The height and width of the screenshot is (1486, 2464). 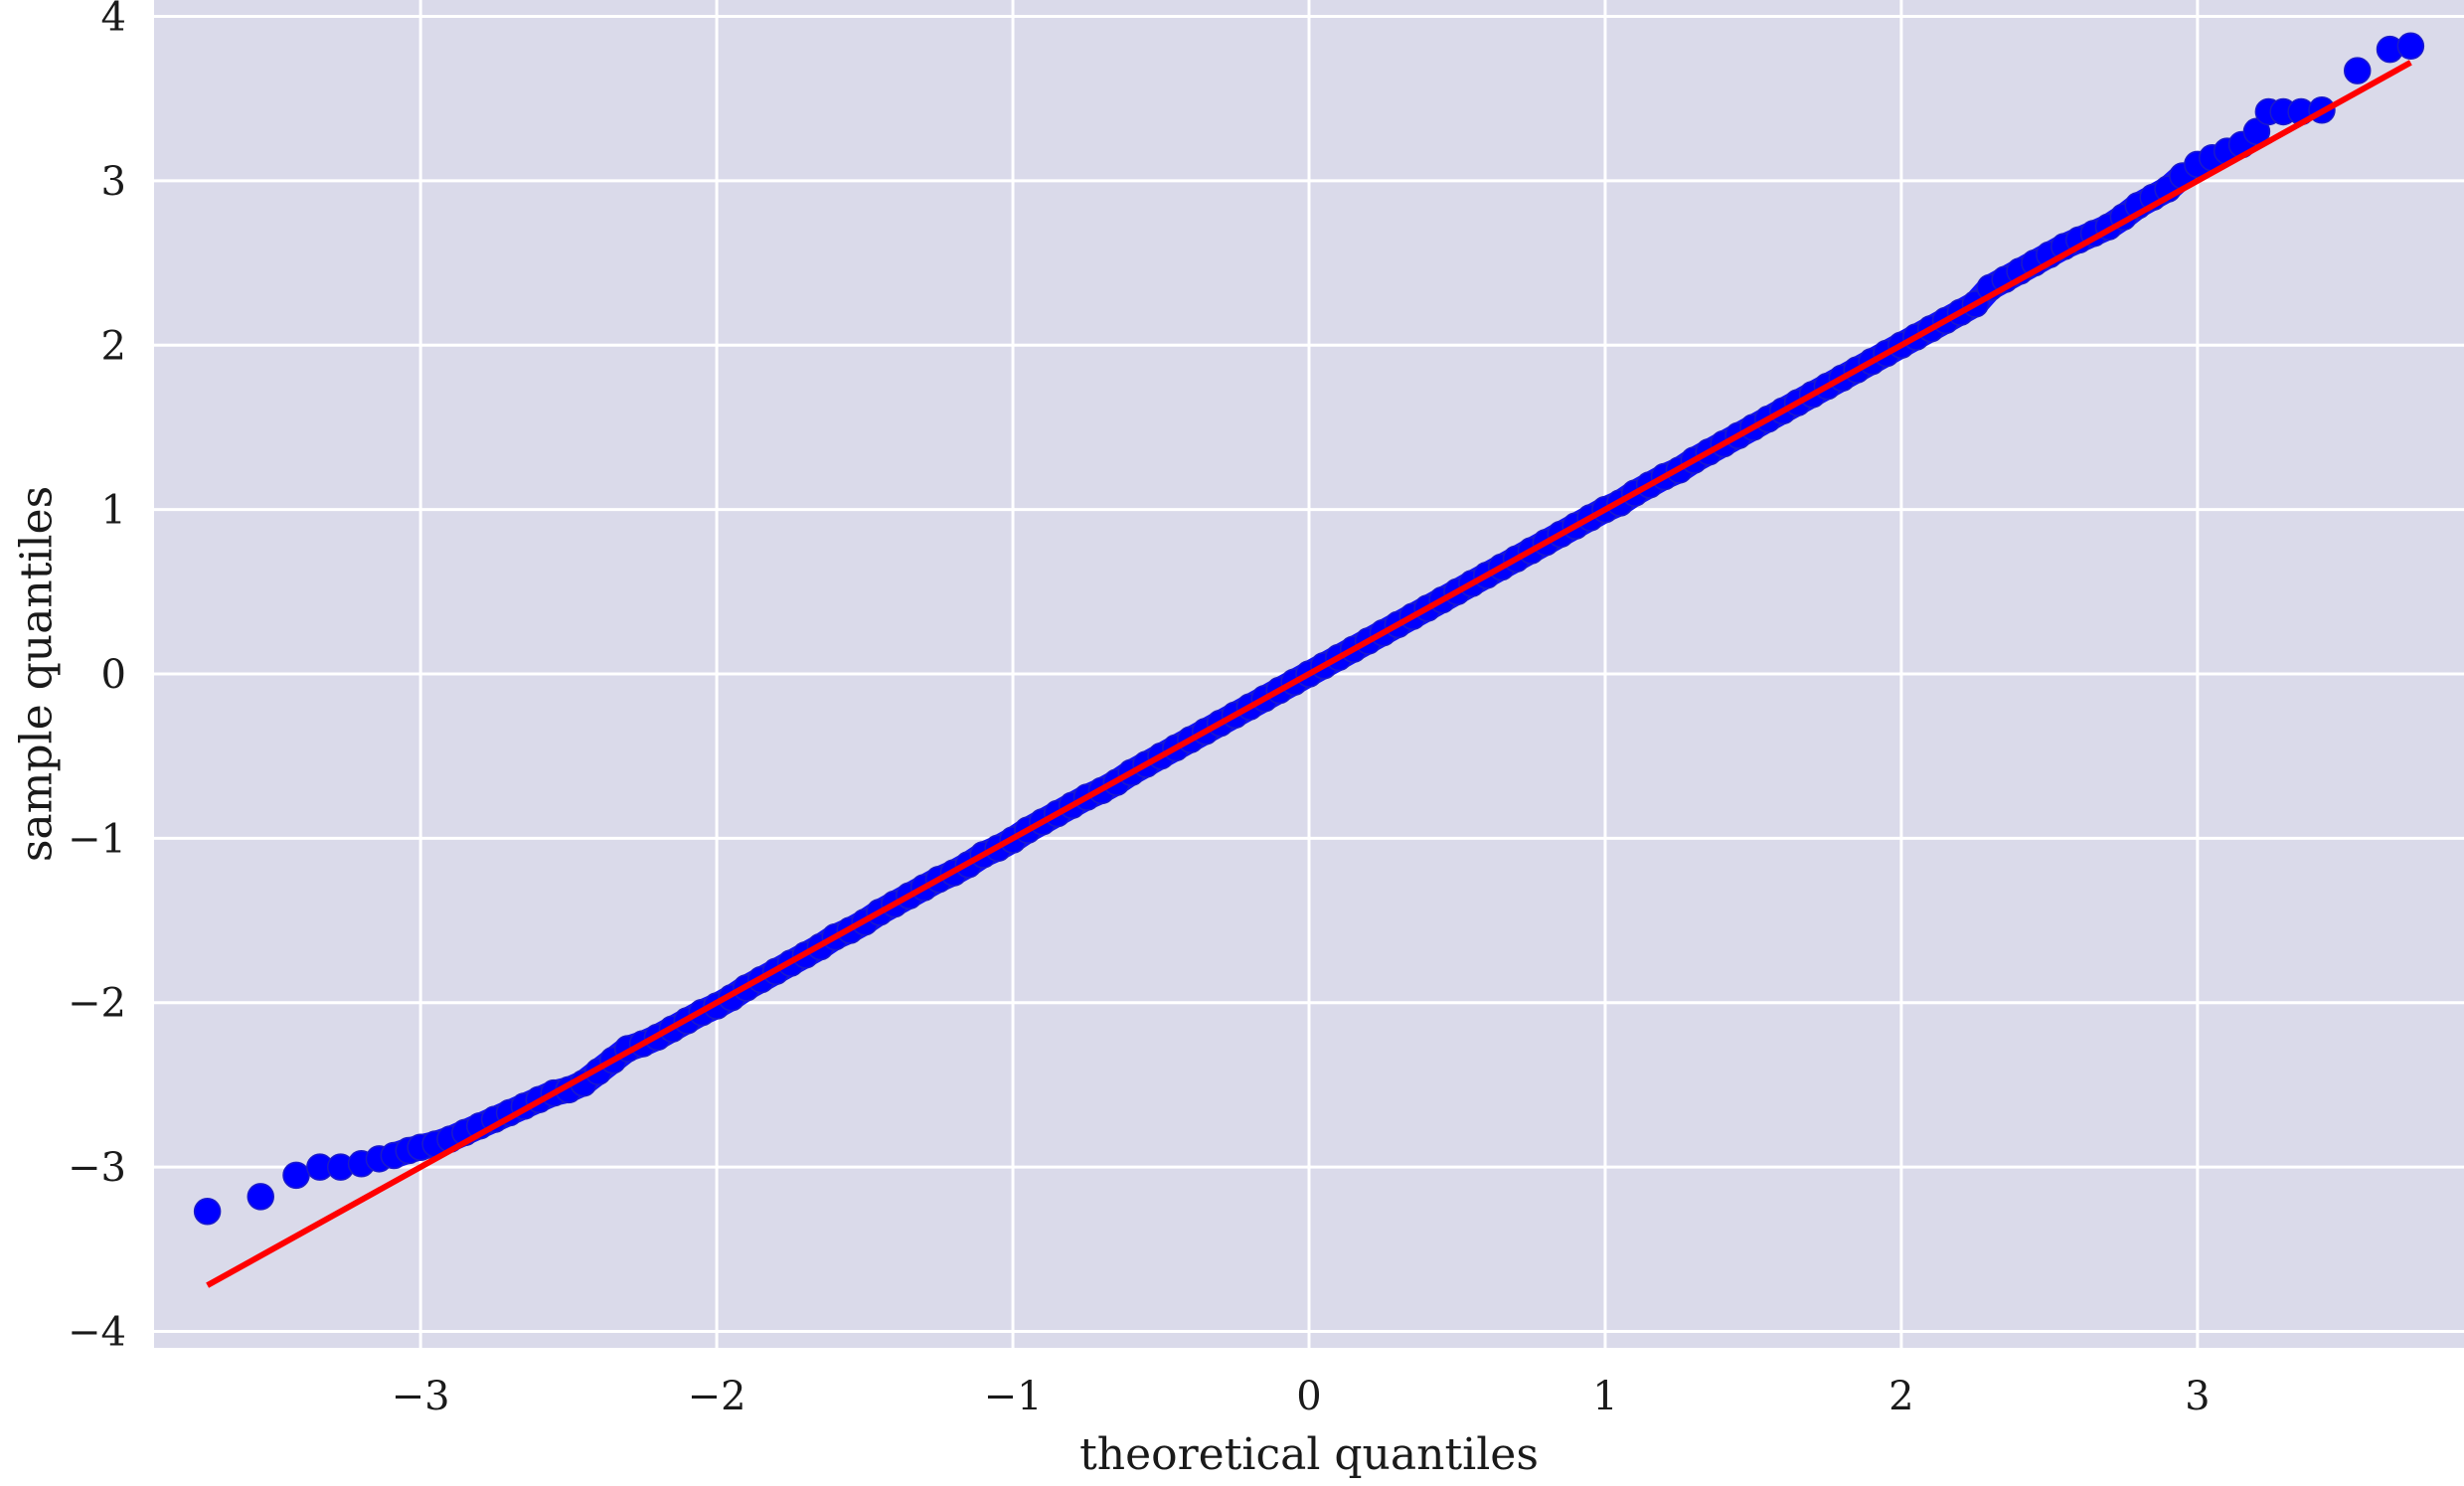 What do you see at coordinates (114, 511) in the screenshot?
I see `y-tick-label: 1` at bounding box center [114, 511].